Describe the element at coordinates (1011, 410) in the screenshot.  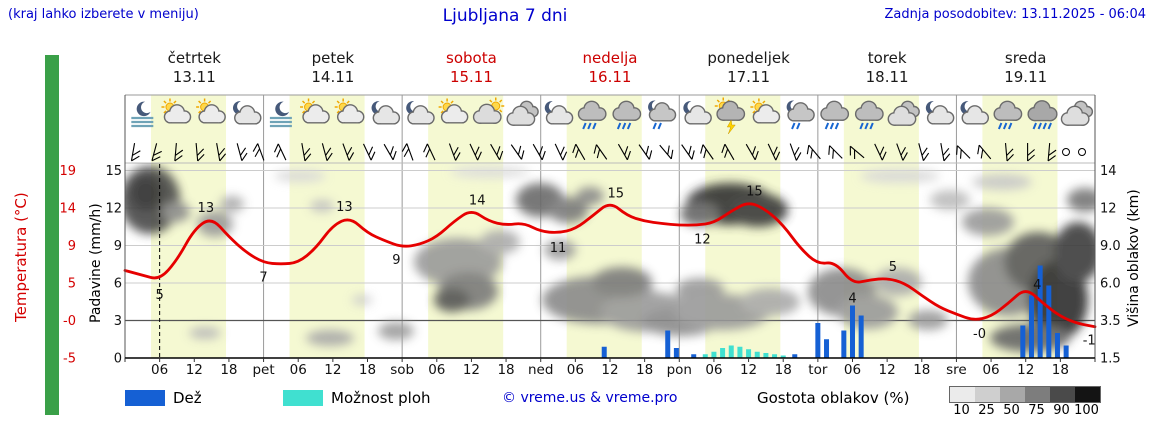
I see `density-tick: 50` at that location.